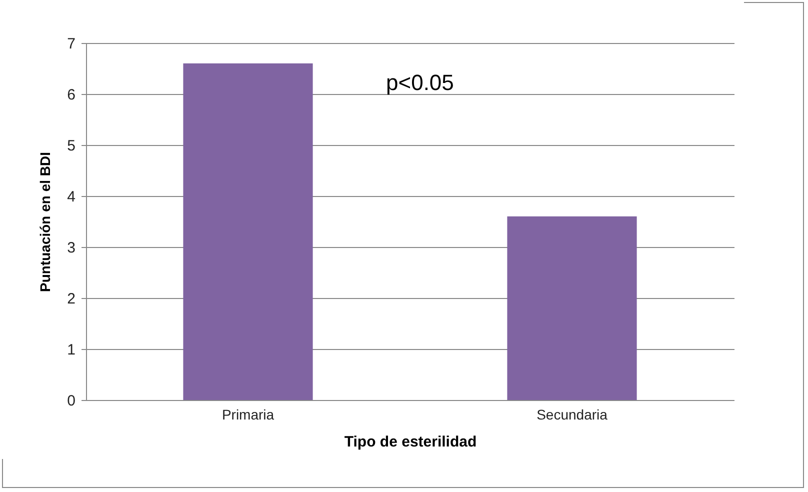  I want to click on y-tick-label: 5, so click(71, 146).